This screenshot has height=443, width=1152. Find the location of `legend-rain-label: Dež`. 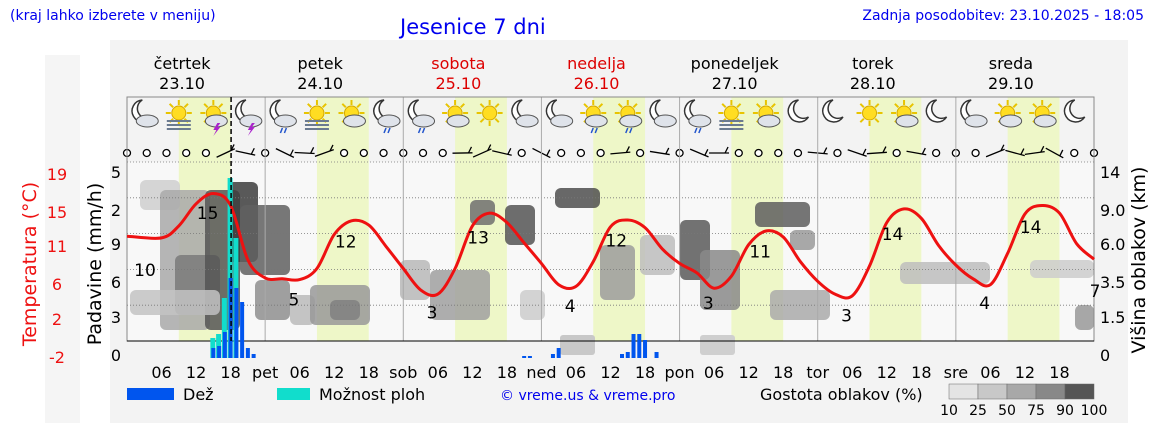

legend-rain-label: Dež is located at coordinates (198, 394).